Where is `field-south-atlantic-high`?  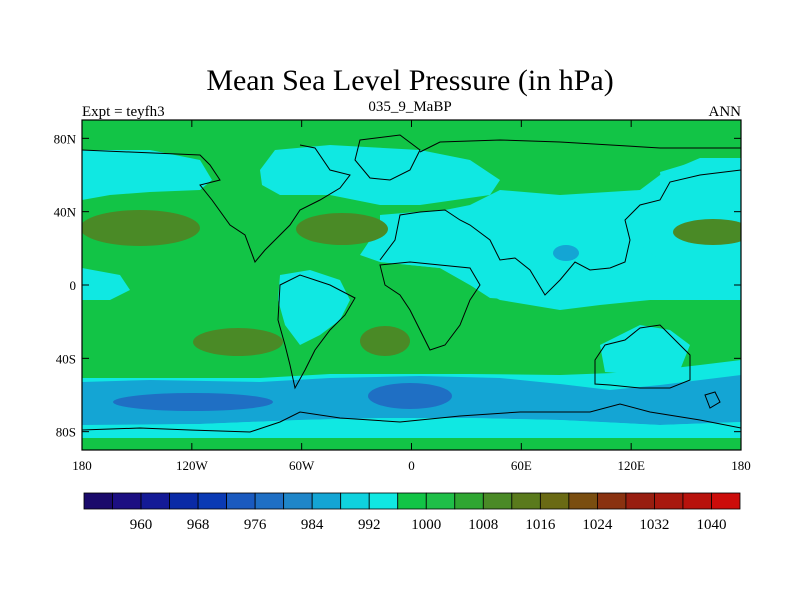 field-south-atlantic-high is located at coordinates (385, 341).